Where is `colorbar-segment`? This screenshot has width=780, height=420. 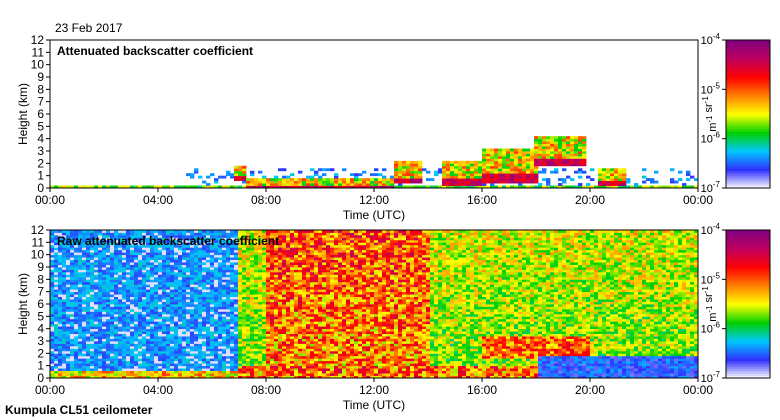 colorbar-segment is located at coordinates (748, 148).